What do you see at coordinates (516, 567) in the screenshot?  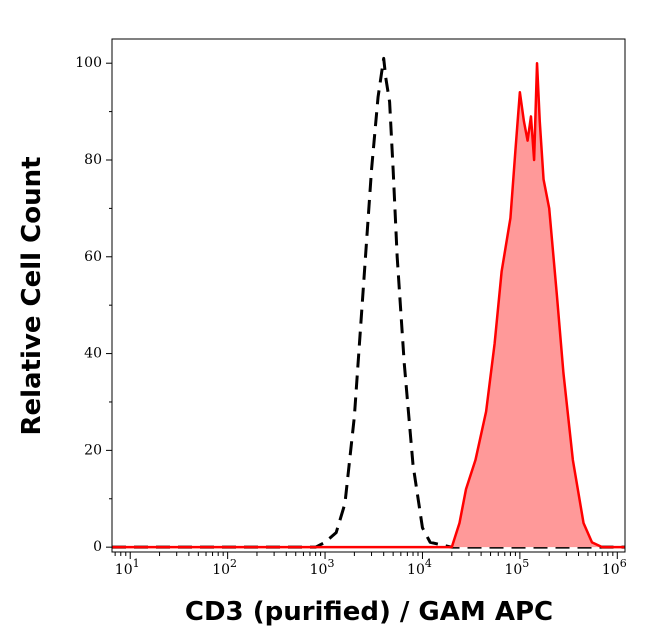 I see `x-tick-label-4: 10⁵` at bounding box center [516, 567].